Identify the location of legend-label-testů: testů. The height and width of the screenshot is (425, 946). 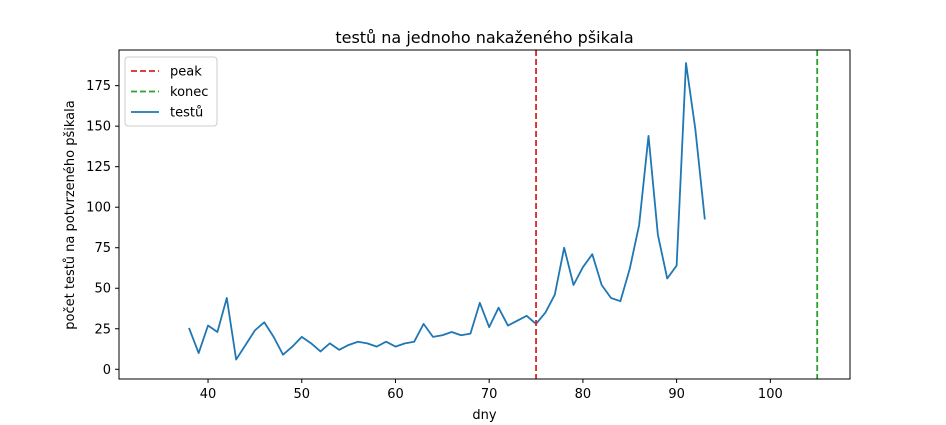
(186, 113).